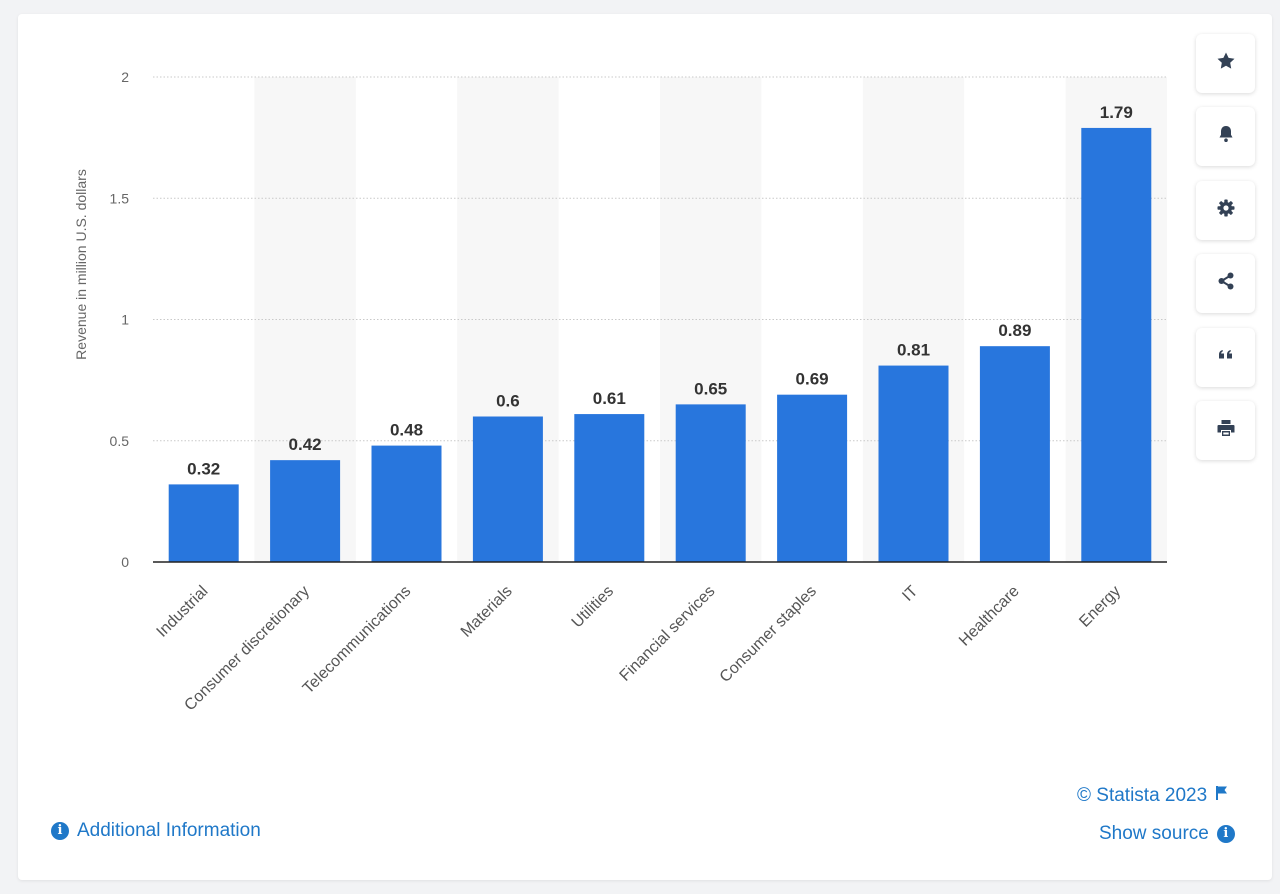  Describe the element at coordinates (120, 198) in the screenshot. I see `y-tick-label: 1.5` at that location.